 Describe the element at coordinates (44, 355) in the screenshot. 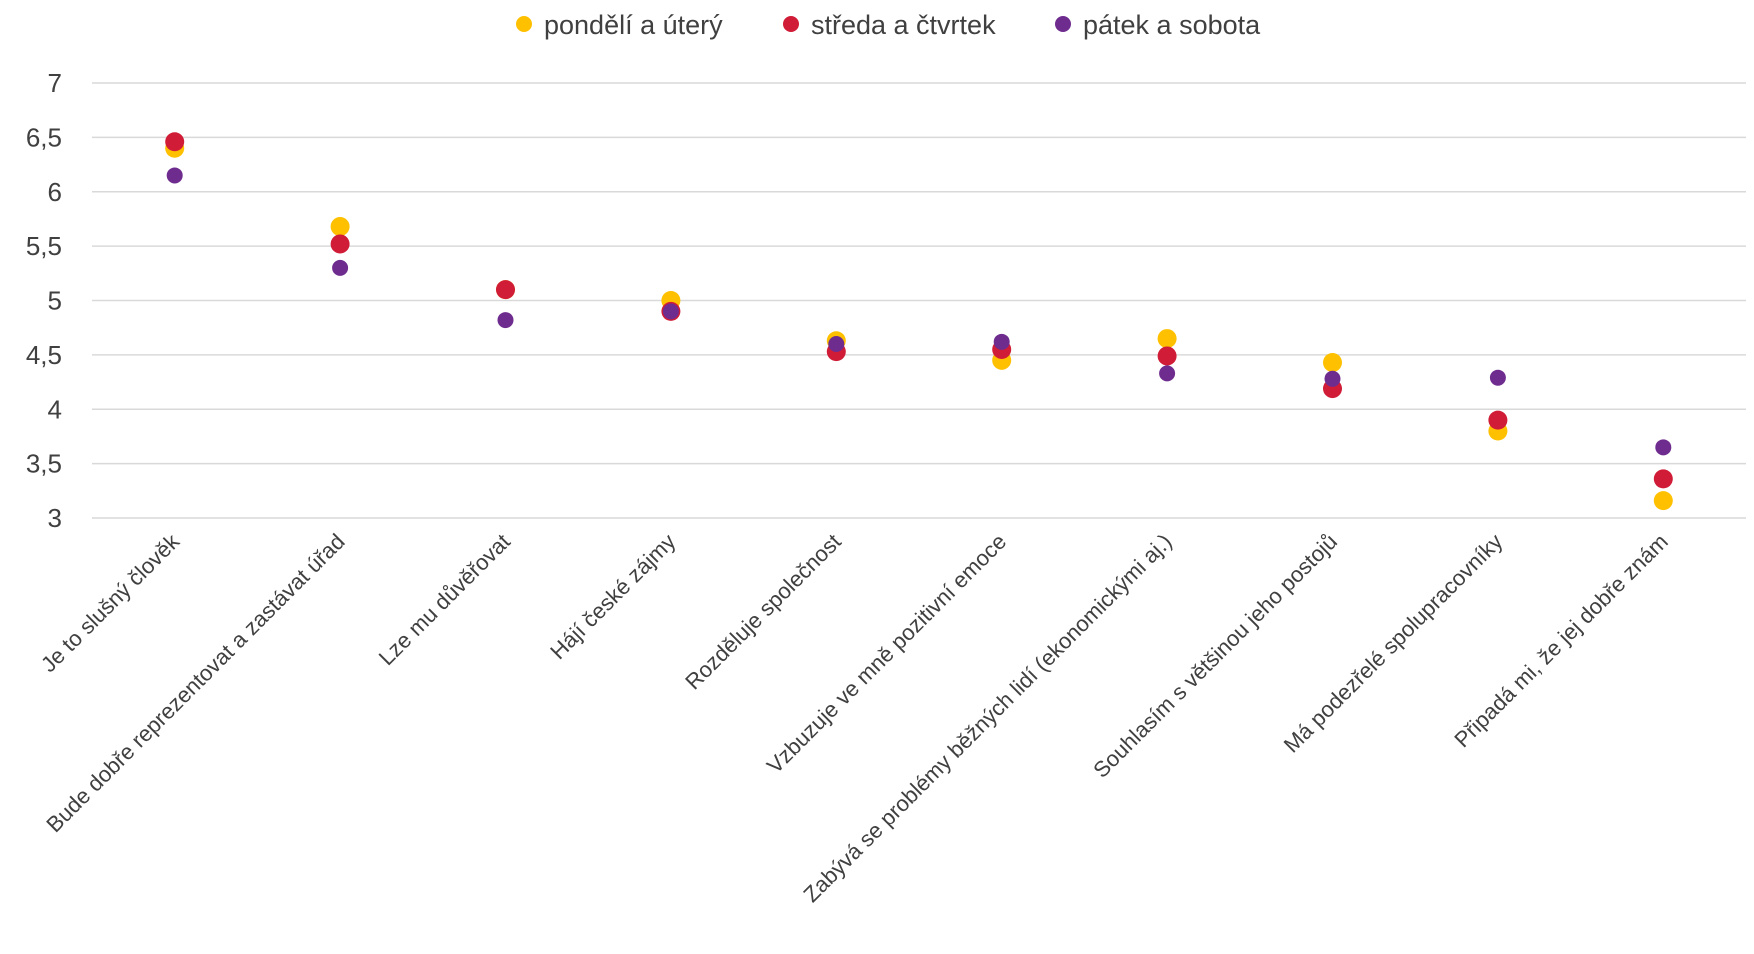

I see `y-tick-label: 4,5` at that location.